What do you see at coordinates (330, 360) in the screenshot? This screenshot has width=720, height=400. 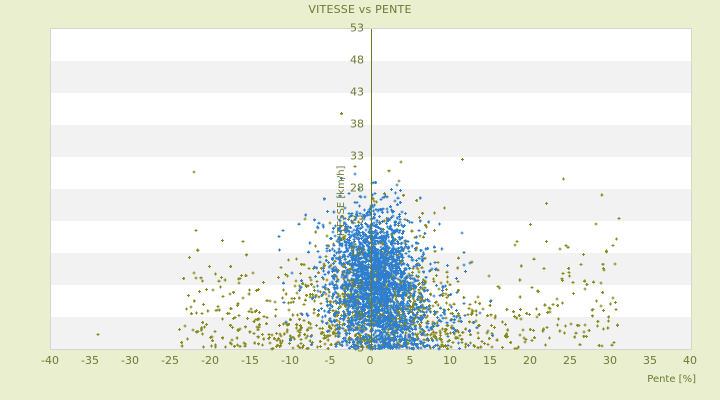 I see `x-tick-label: -5` at bounding box center [330, 360].